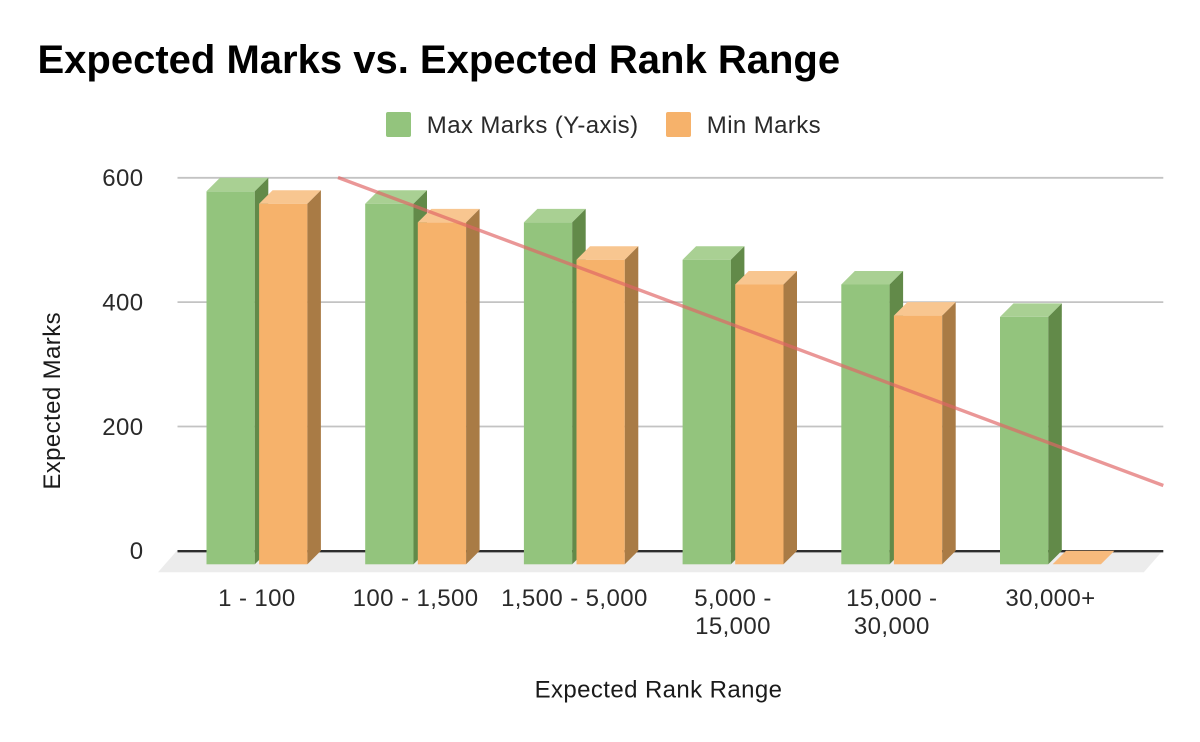 Image resolution: width=1200 pixels, height=742 pixels. I want to click on svg-text: 30,000+, so click(1050, 598).